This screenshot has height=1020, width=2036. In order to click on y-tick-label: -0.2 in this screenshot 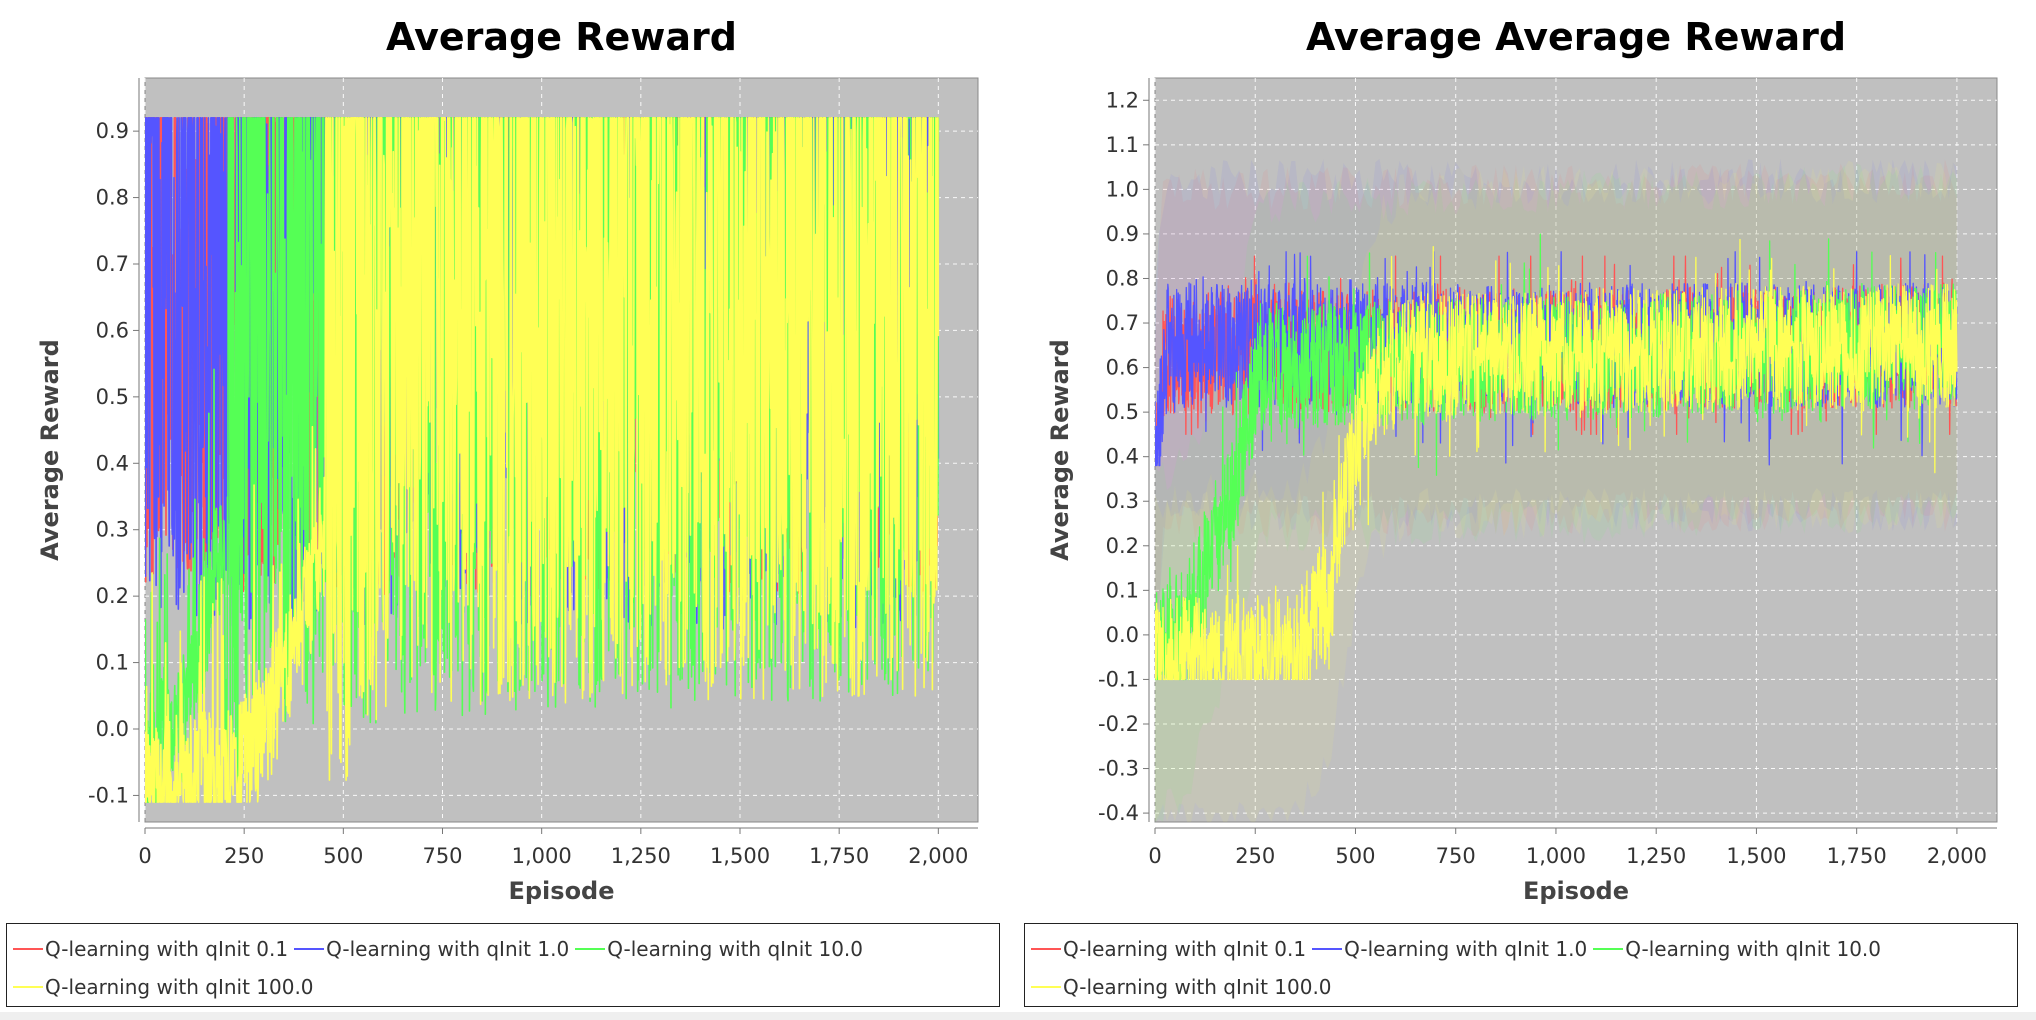, I will do `click(1118, 724)`.